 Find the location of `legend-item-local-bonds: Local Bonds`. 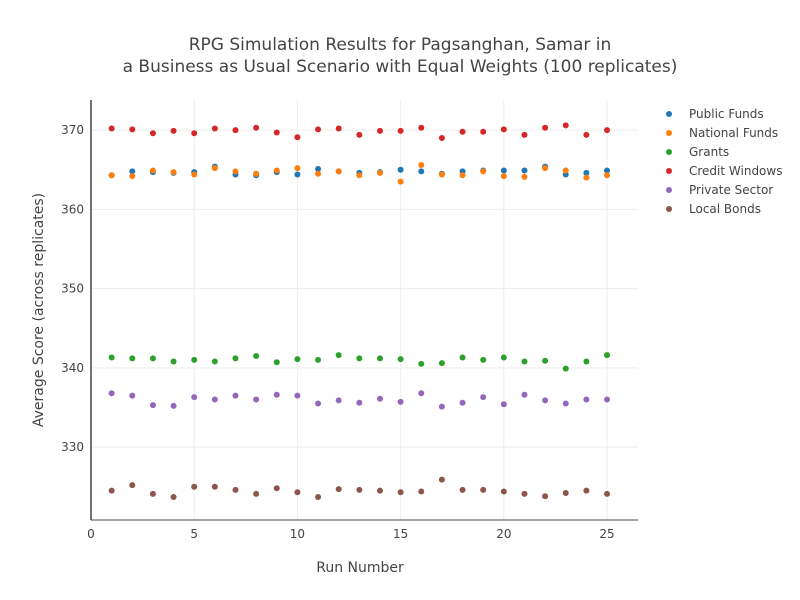

legend-item-local-bonds: Local Bonds is located at coordinates (713, 209).